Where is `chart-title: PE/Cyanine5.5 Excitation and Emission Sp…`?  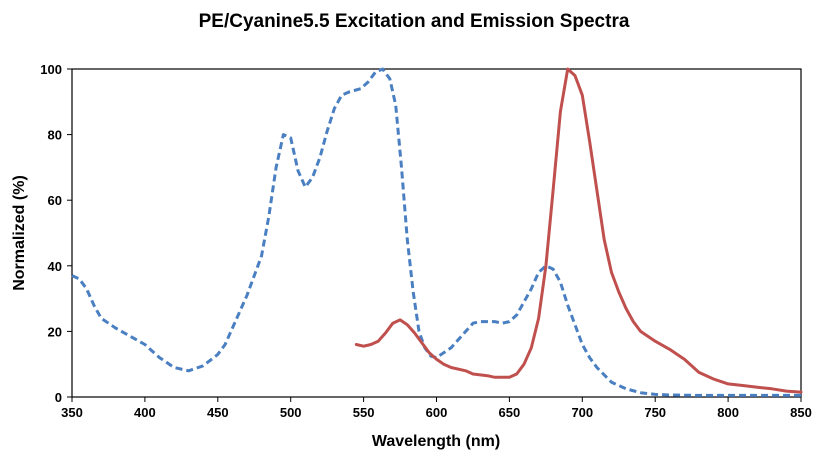 chart-title: PE/Cyanine5.5 Excitation and Emission Sp… is located at coordinates (414, 21).